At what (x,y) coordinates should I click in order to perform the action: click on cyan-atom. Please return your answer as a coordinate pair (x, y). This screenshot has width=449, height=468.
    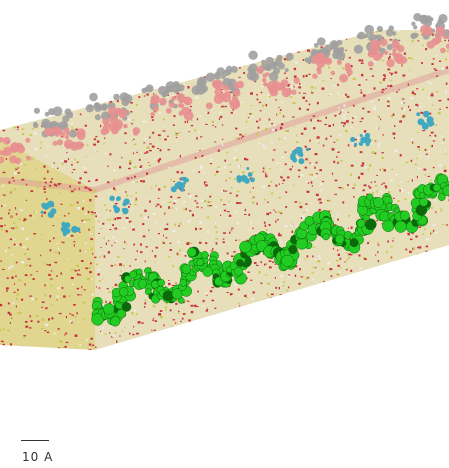
    Looking at the image, I should click on (182, 189).